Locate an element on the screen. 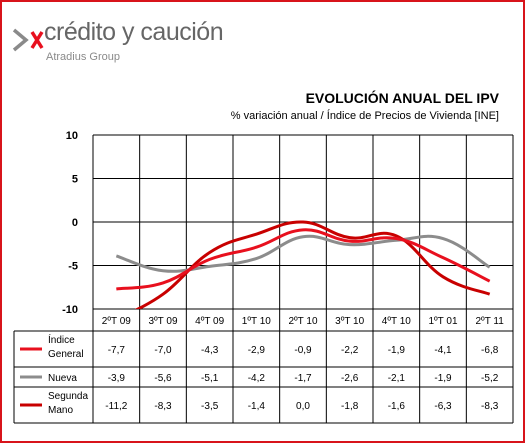  data-label: -4,2 is located at coordinates (257, 378).